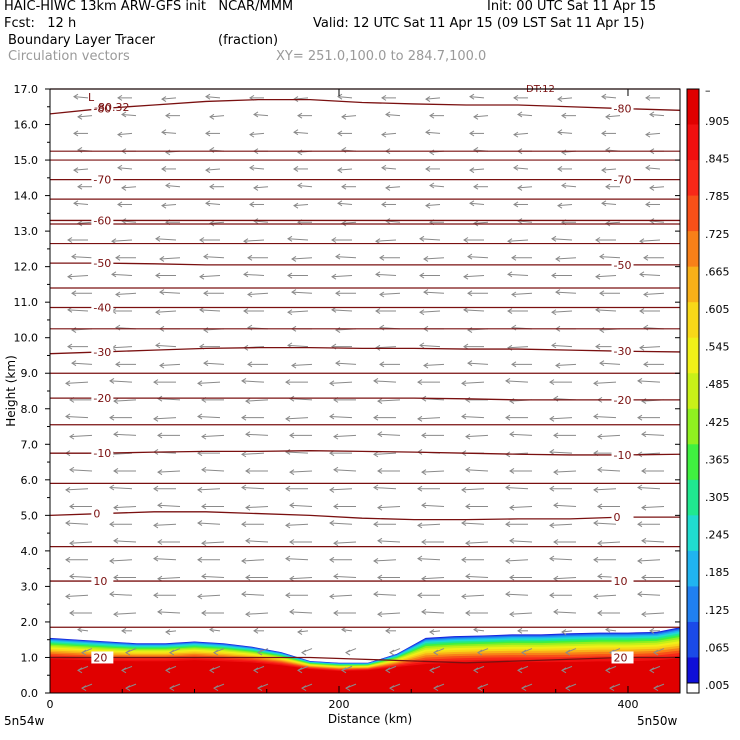 The height and width of the screenshot is (740, 740). Describe the element at coordinates (102, 453) in the screenshot. I see `contour-label: -10` at that location.